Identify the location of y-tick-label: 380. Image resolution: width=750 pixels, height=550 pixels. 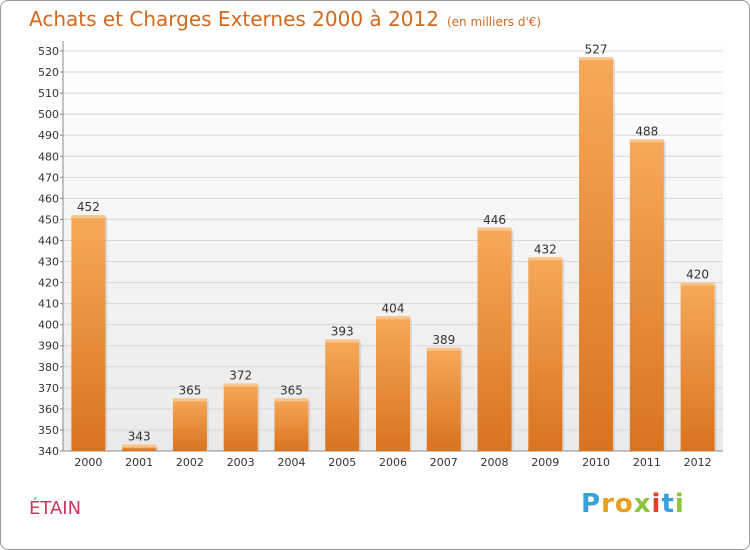
(48, 367).